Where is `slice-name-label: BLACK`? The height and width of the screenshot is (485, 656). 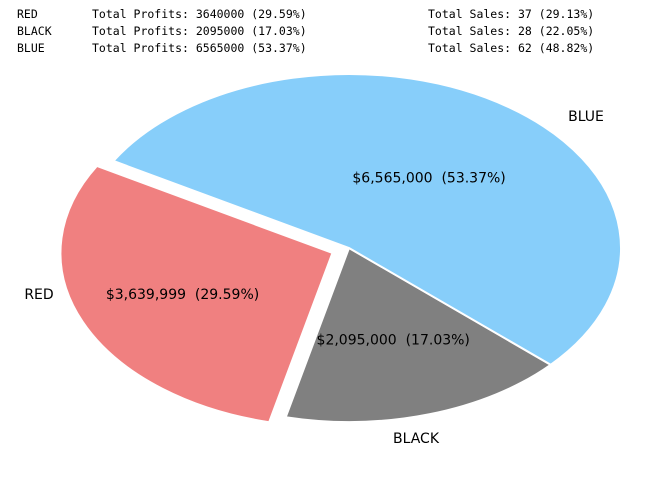 slice-name-label: BLACK is located at coordinates (416, 439).